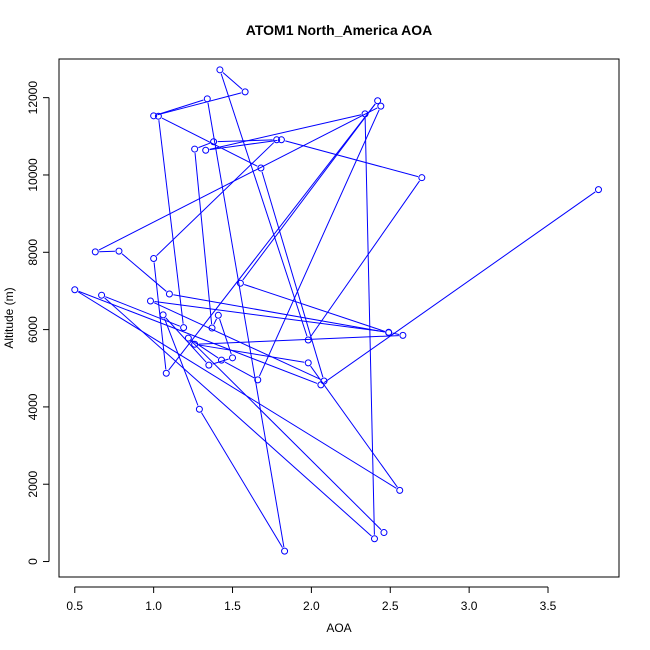  Describe the element at coordinates (232, 606) in the screenshot. I see `x-tick-label: 1.5` at that location.